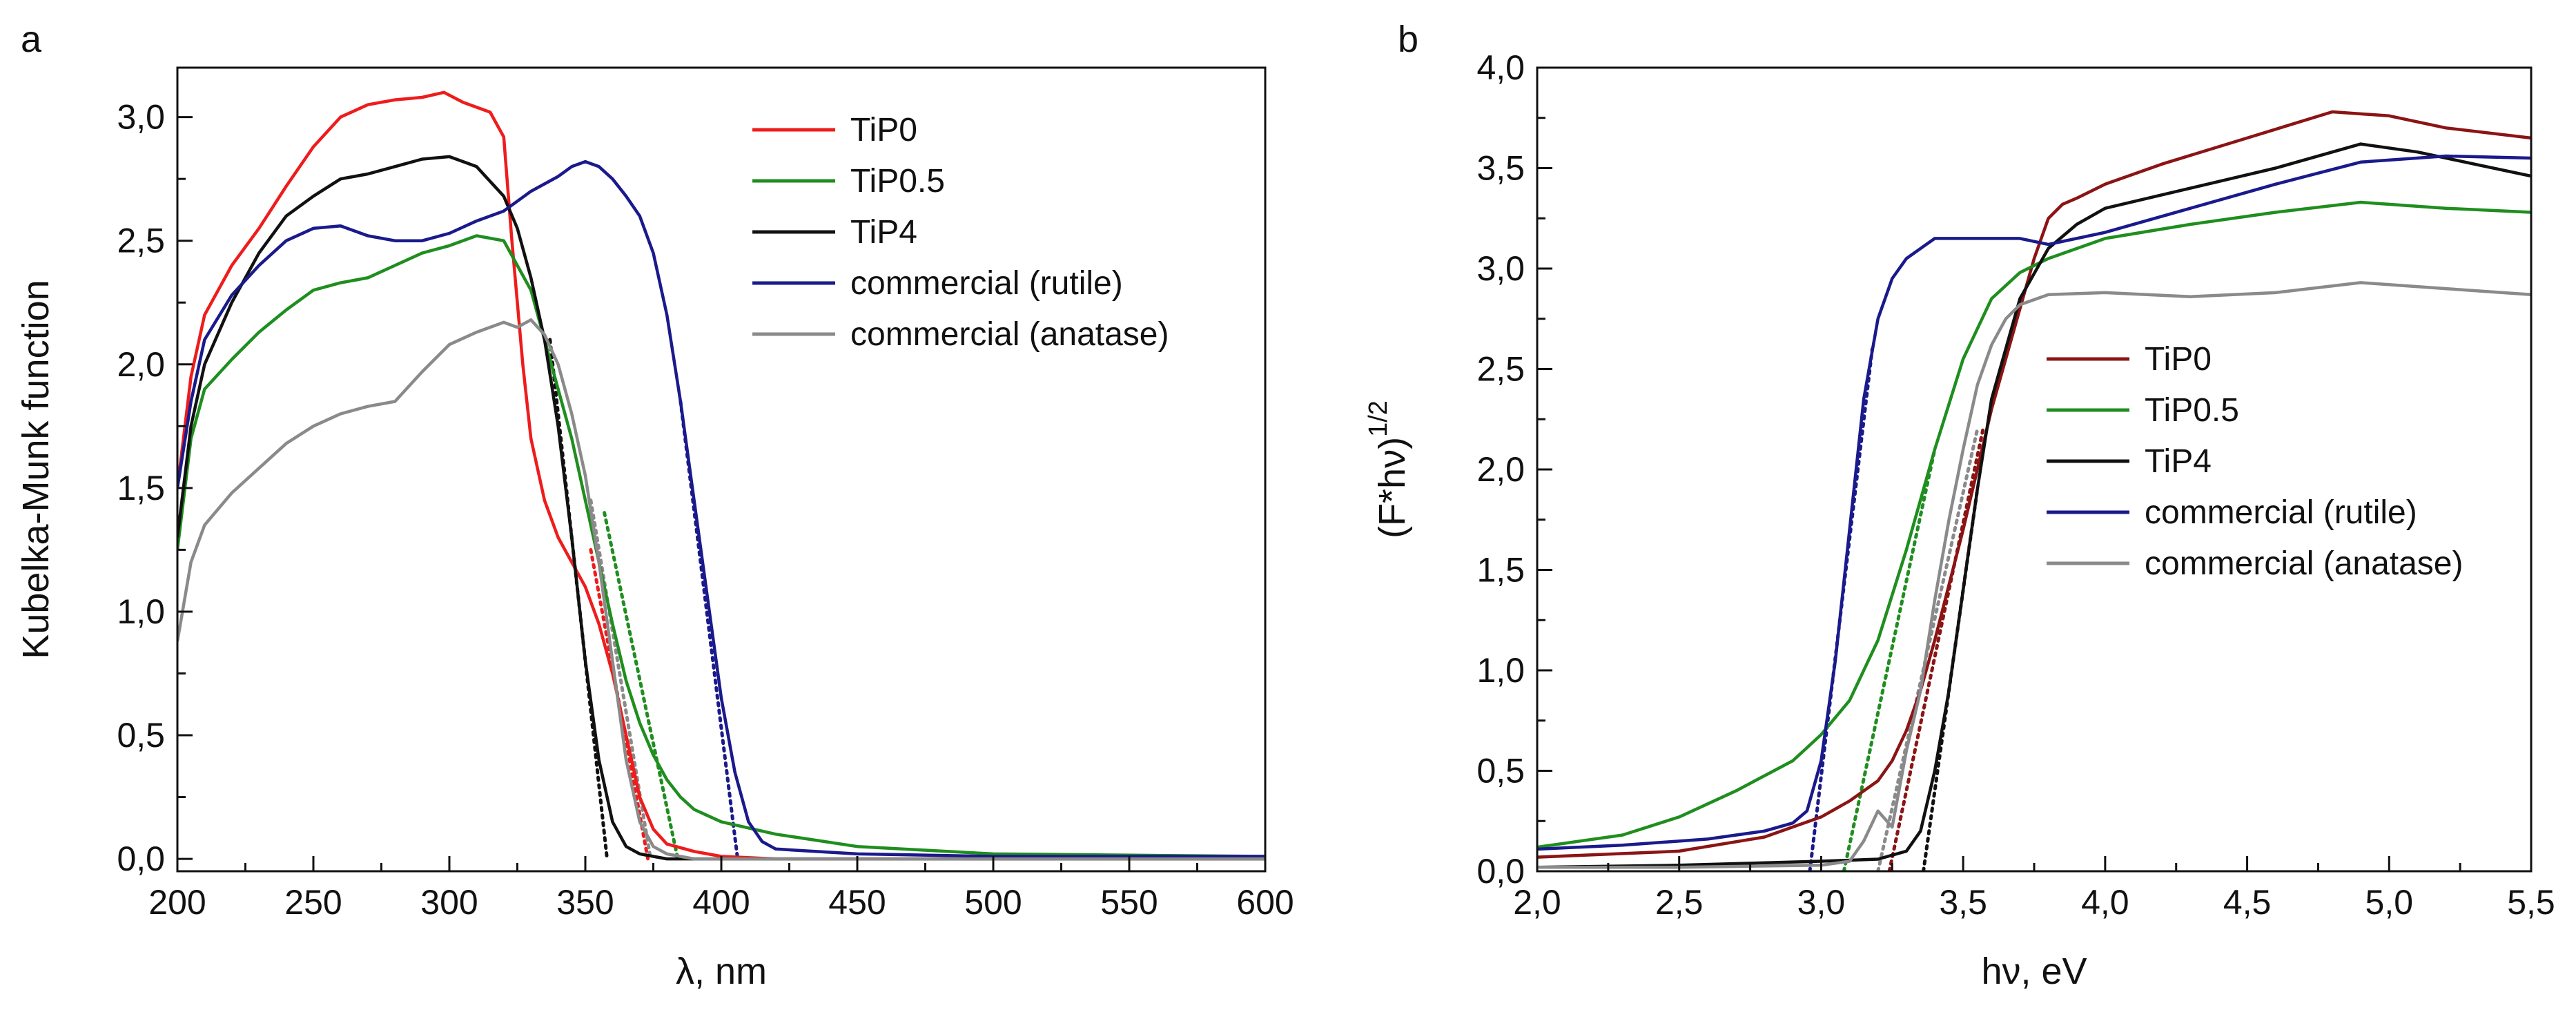 This screenshot has height=1010, width=2576. I want to click on y-tick-label: 3,5, so click(1500, 168).